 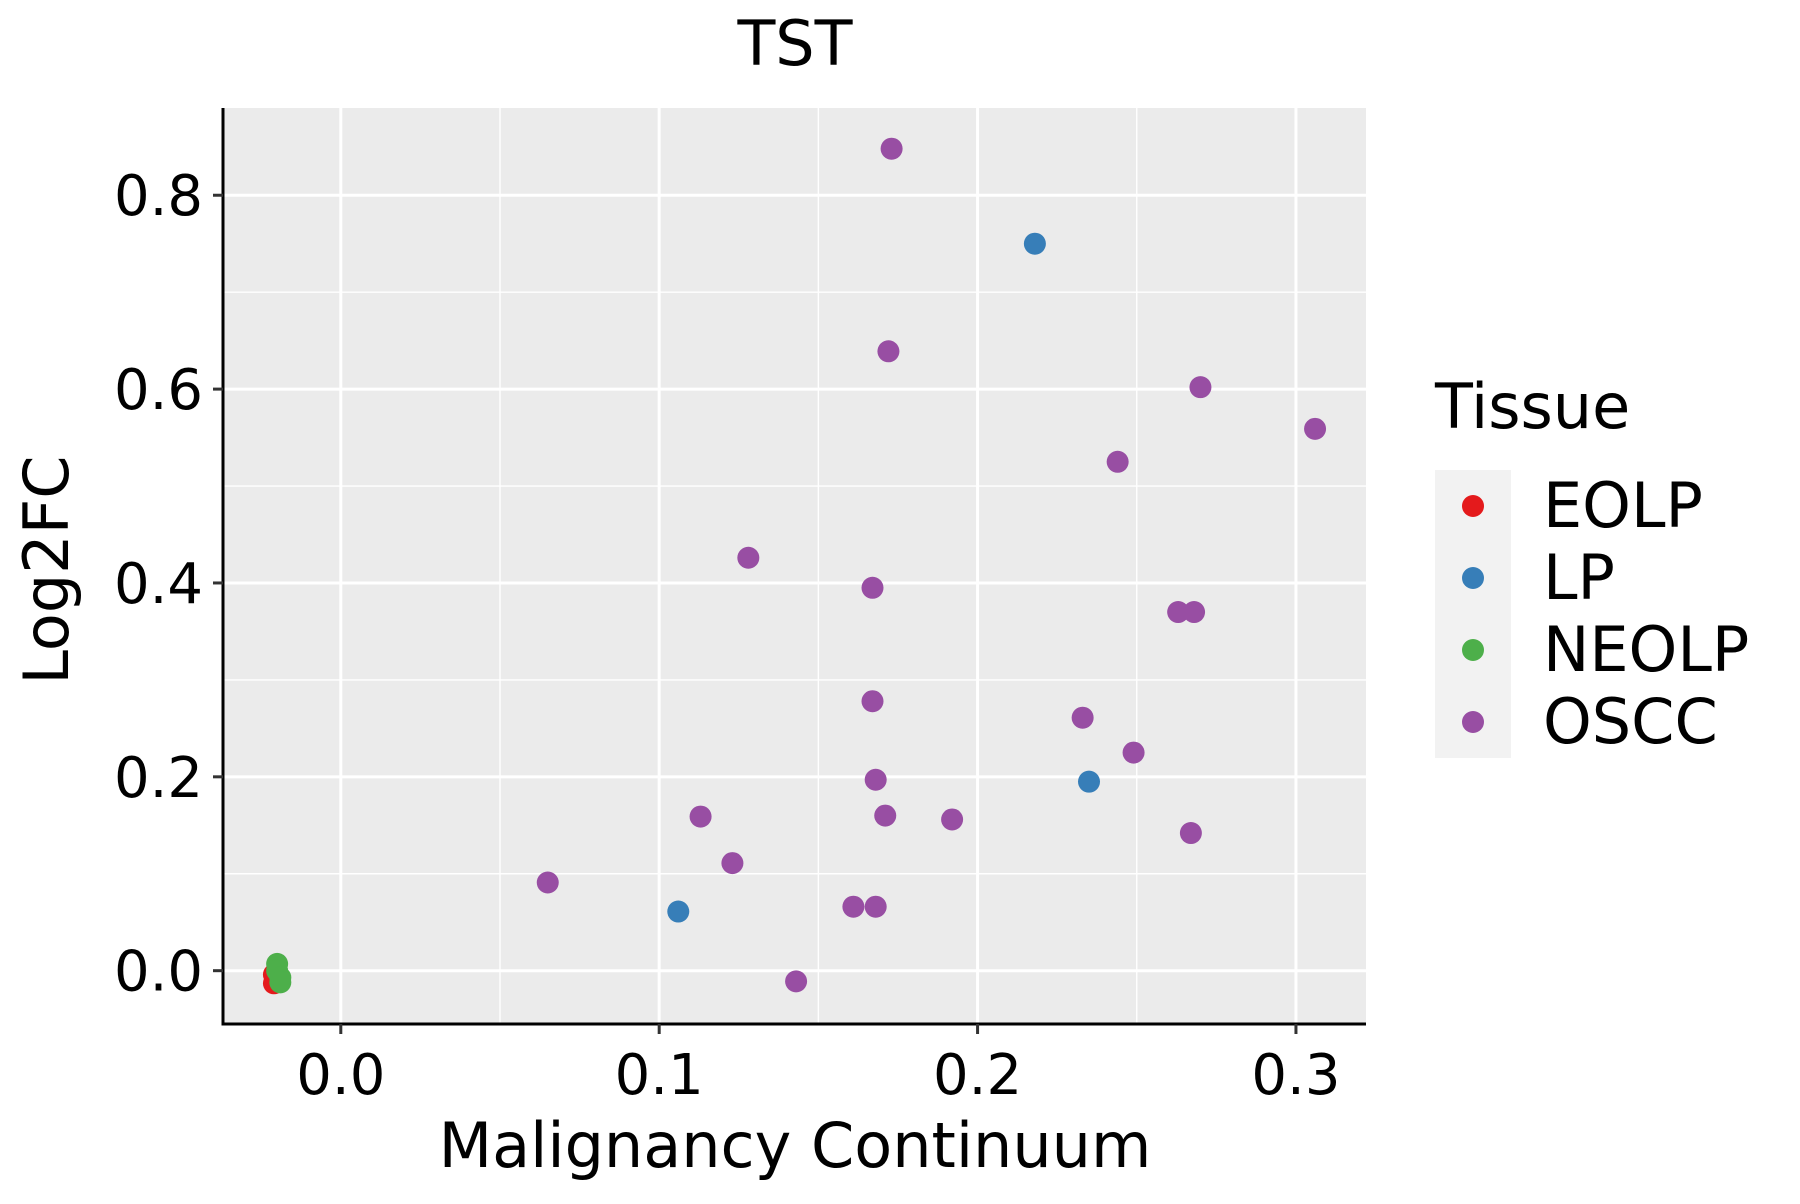 I want to click on x-tick-label: 0.0, so click(x=340, y=1075).